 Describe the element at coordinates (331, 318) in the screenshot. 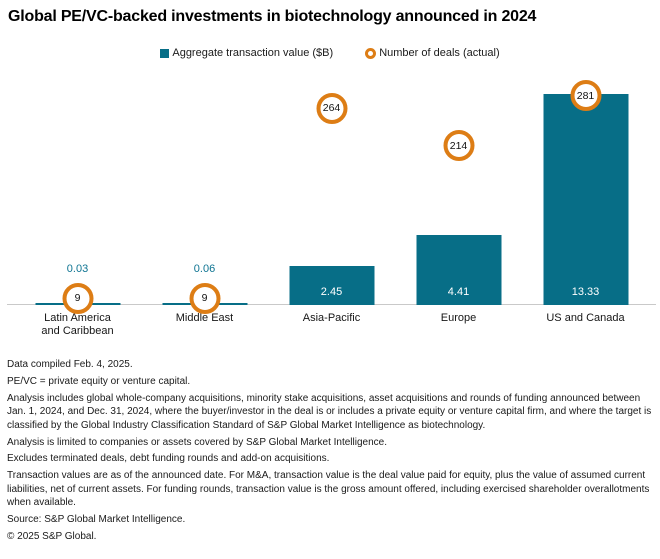

I see `category-label: Asia-Pacific` at that location.